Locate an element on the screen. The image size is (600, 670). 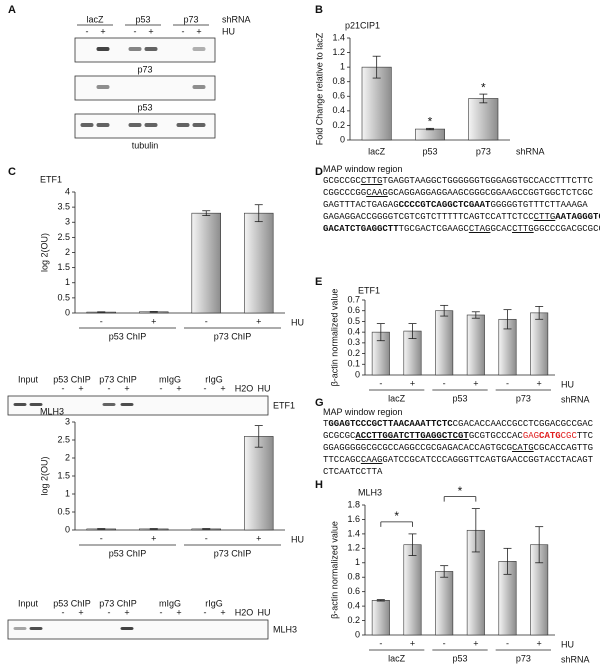
sequence-segment: CGACACCAACCGCCTCGGACGCCGAC is located at coordinates (523, 424).